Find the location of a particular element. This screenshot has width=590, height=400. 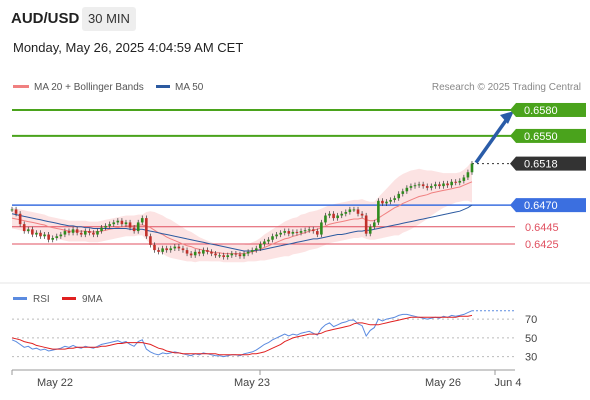

ma50-legend-label: MA 50 is located at coordinates (189, 87).